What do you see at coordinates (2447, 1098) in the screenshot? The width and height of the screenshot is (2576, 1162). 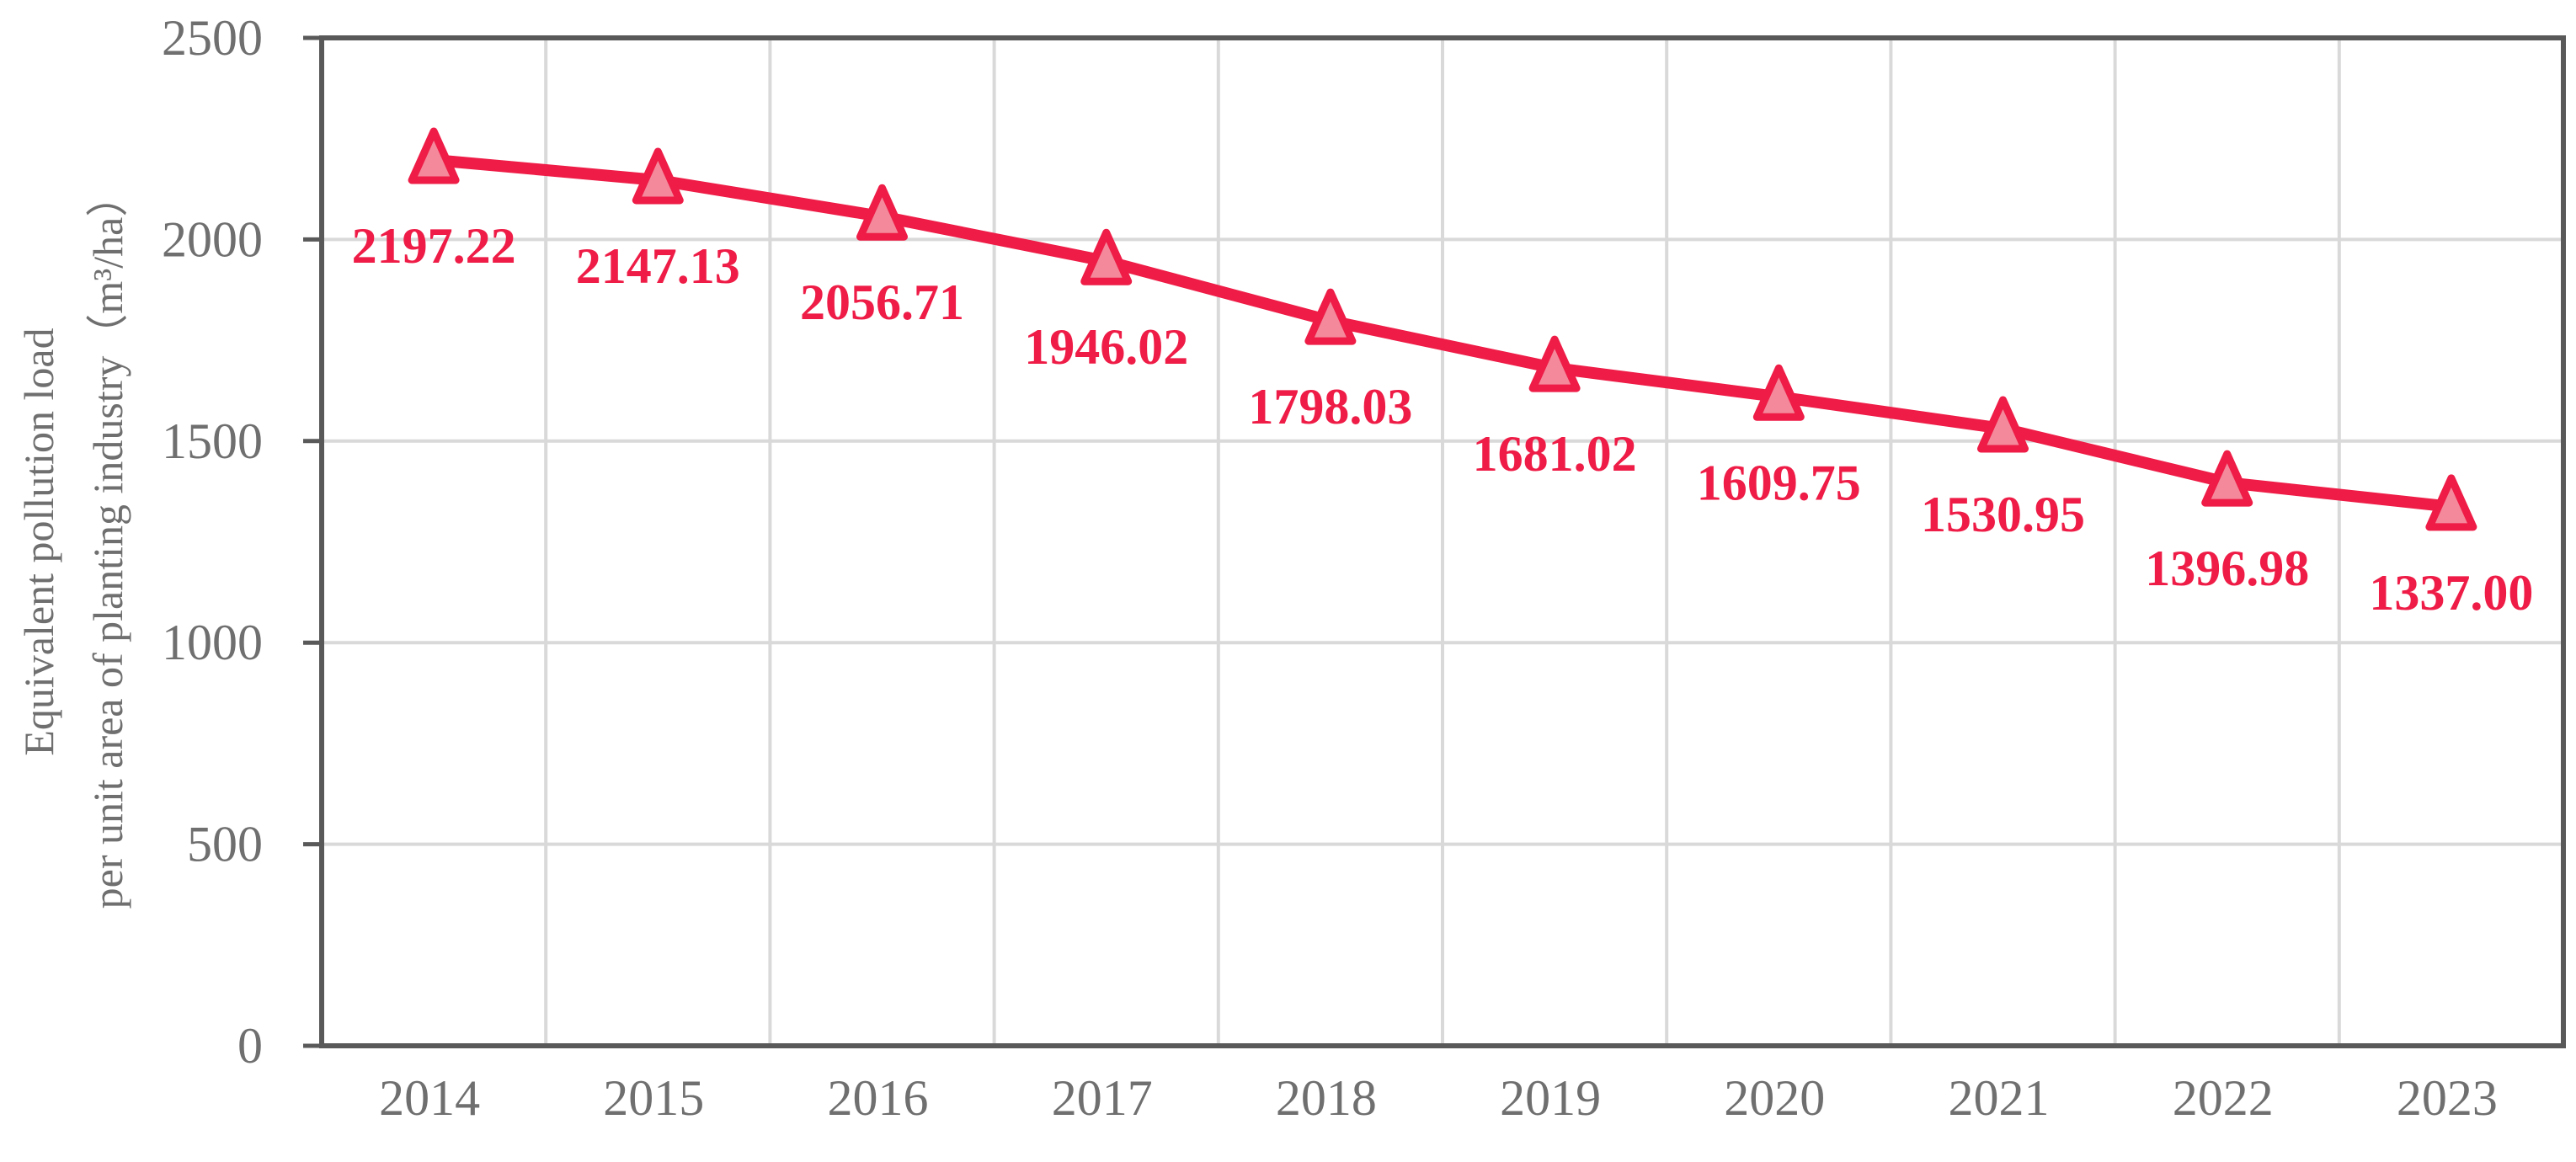 I see `x-tick-label: 2023` at bounding box center [2447, 1098].